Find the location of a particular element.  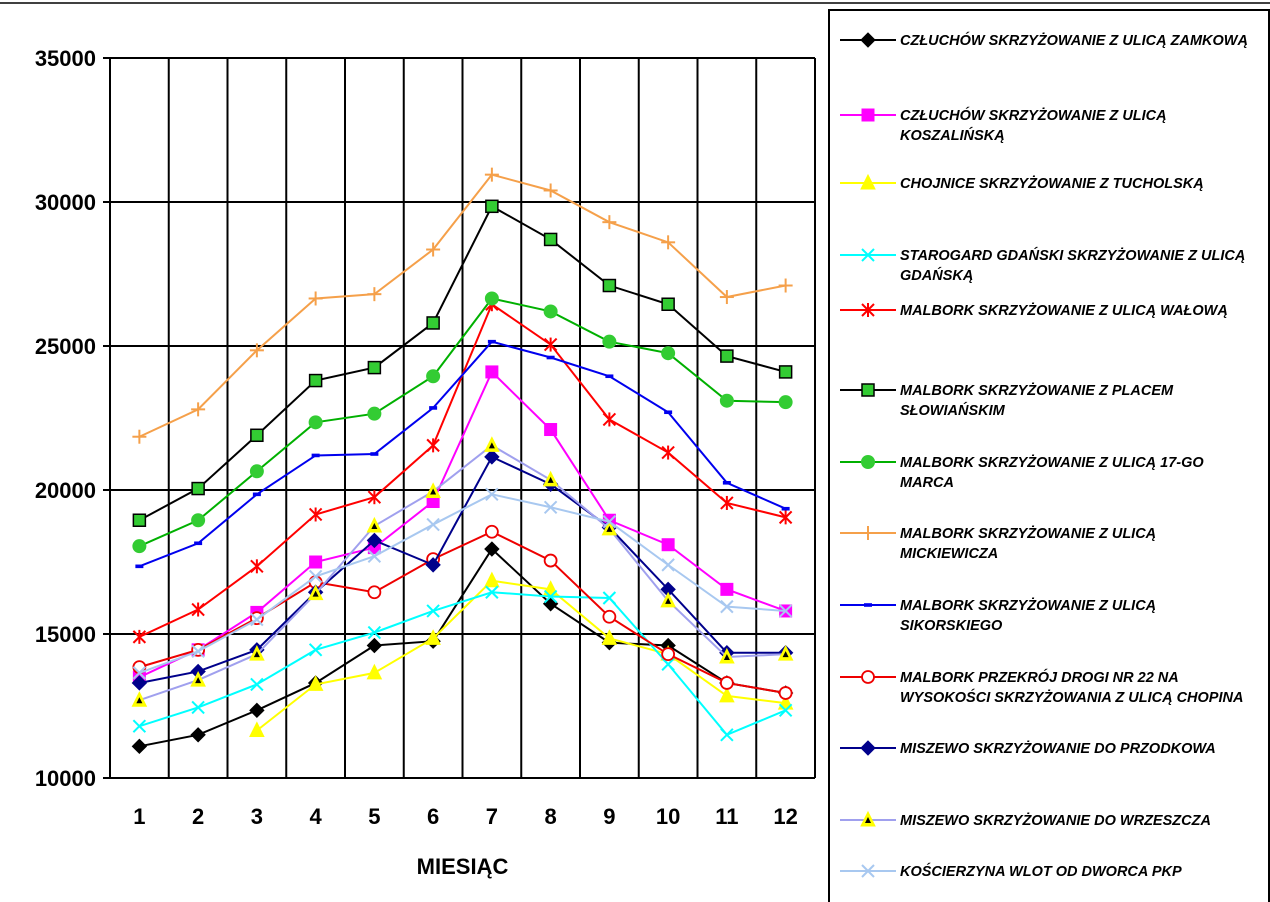

legend-label: KOŚCIERZYNA WLOT OD DWORCA PKP is located at coordinates (1041, 871).